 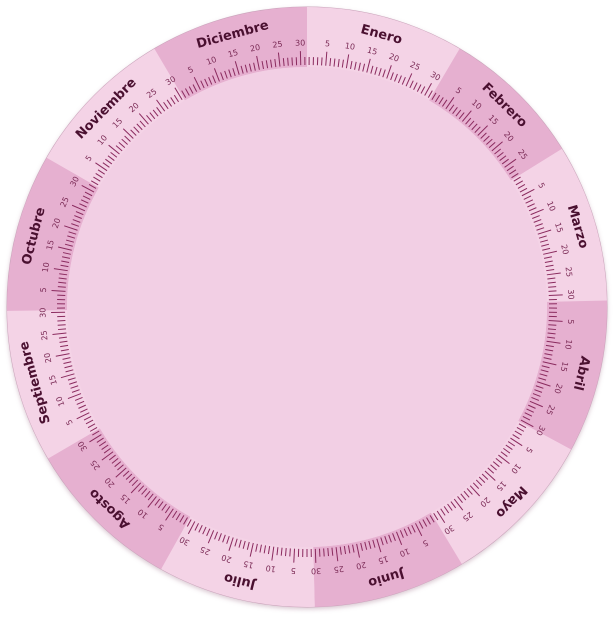 I want to click on day-label: 20, so click(x=48, y=358).